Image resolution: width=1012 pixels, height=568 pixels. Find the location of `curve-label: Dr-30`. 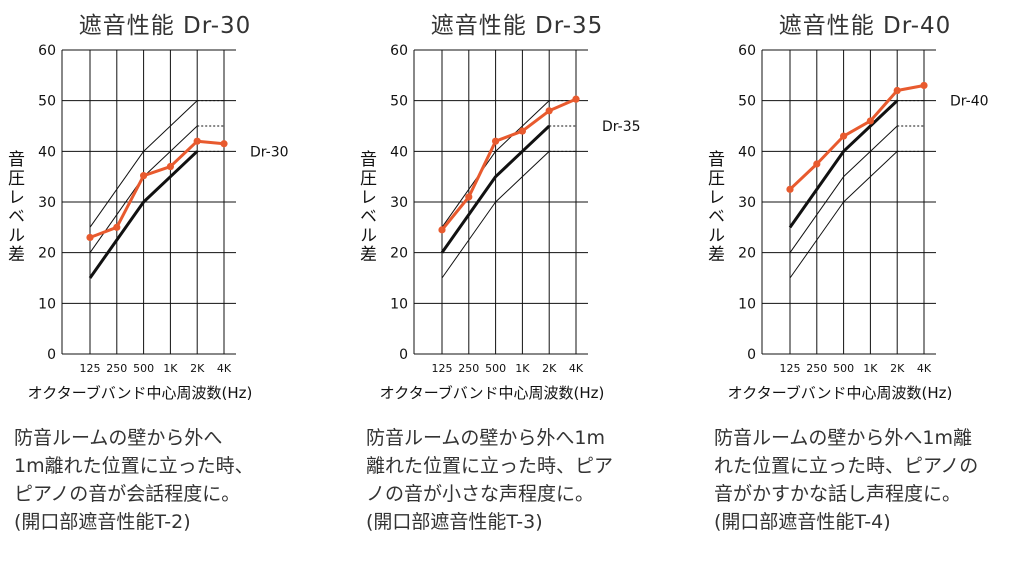

curve-label: Dr-30 is located at coordinates (269, 152).